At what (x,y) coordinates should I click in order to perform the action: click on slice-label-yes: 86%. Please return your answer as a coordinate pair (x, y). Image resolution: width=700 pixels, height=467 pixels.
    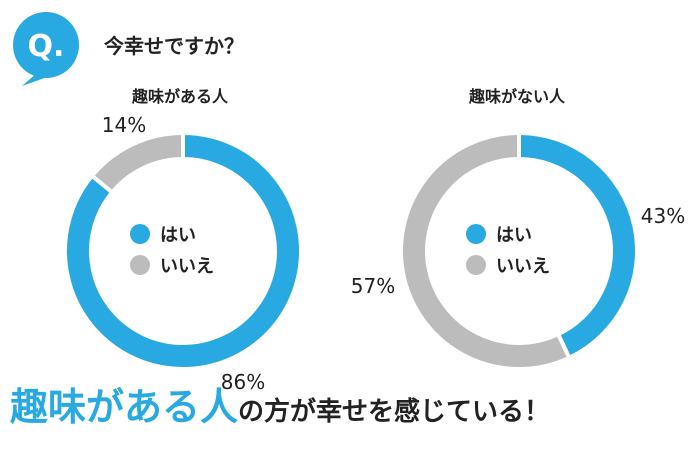
    Looking at the image, I should click on (243, 382).